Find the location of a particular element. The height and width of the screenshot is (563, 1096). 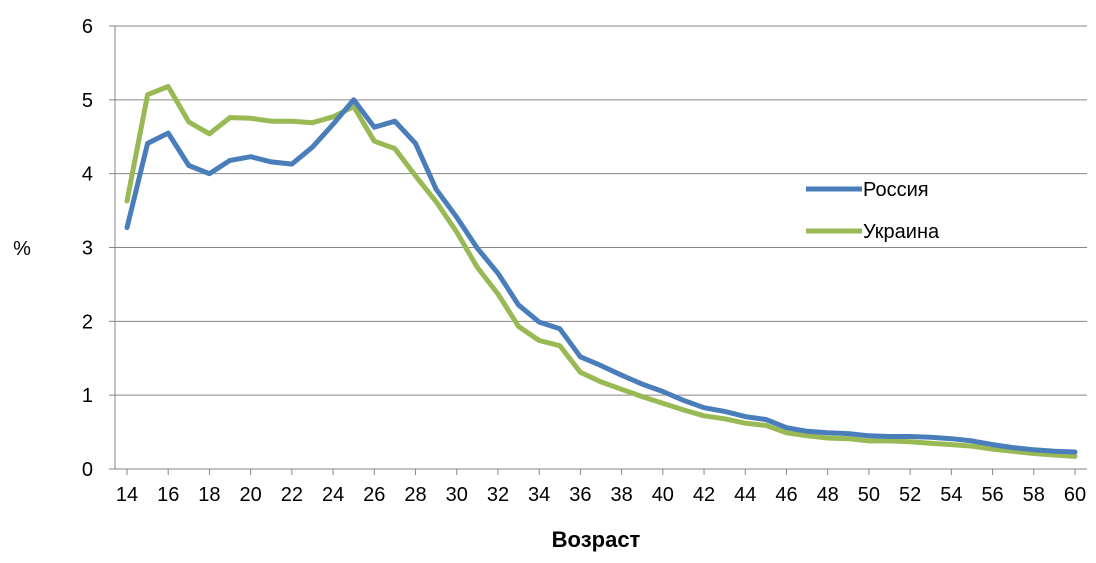

y-tick-label-1: 1 is located at coordinates (87, 396).